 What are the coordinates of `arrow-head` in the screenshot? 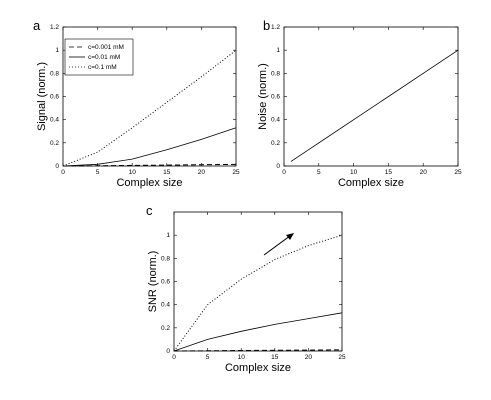 It's located at (290, 236).